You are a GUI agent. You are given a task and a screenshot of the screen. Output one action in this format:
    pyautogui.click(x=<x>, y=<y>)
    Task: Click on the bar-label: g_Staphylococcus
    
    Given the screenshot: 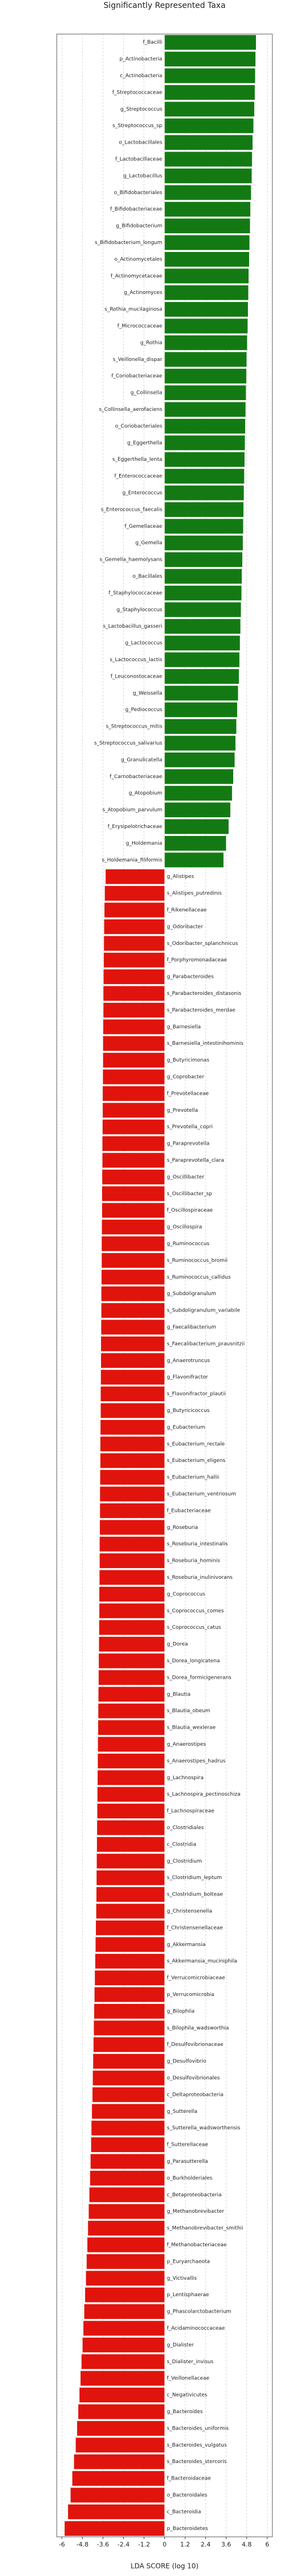 What is the action you would take?
    pyautogui.click(x=140, y=610)
    